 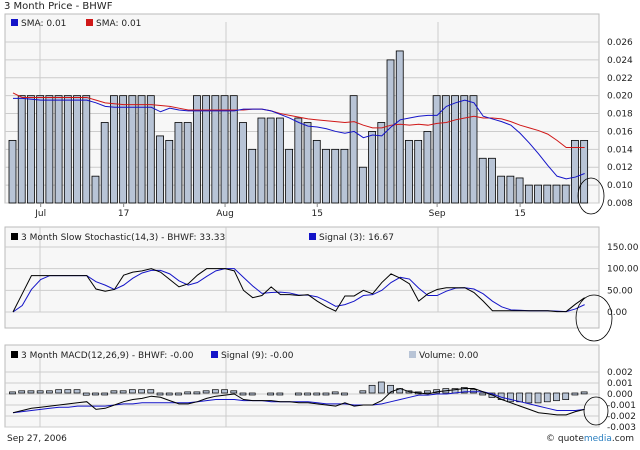 I want to click on macd-line, so click(x=298, y=401).